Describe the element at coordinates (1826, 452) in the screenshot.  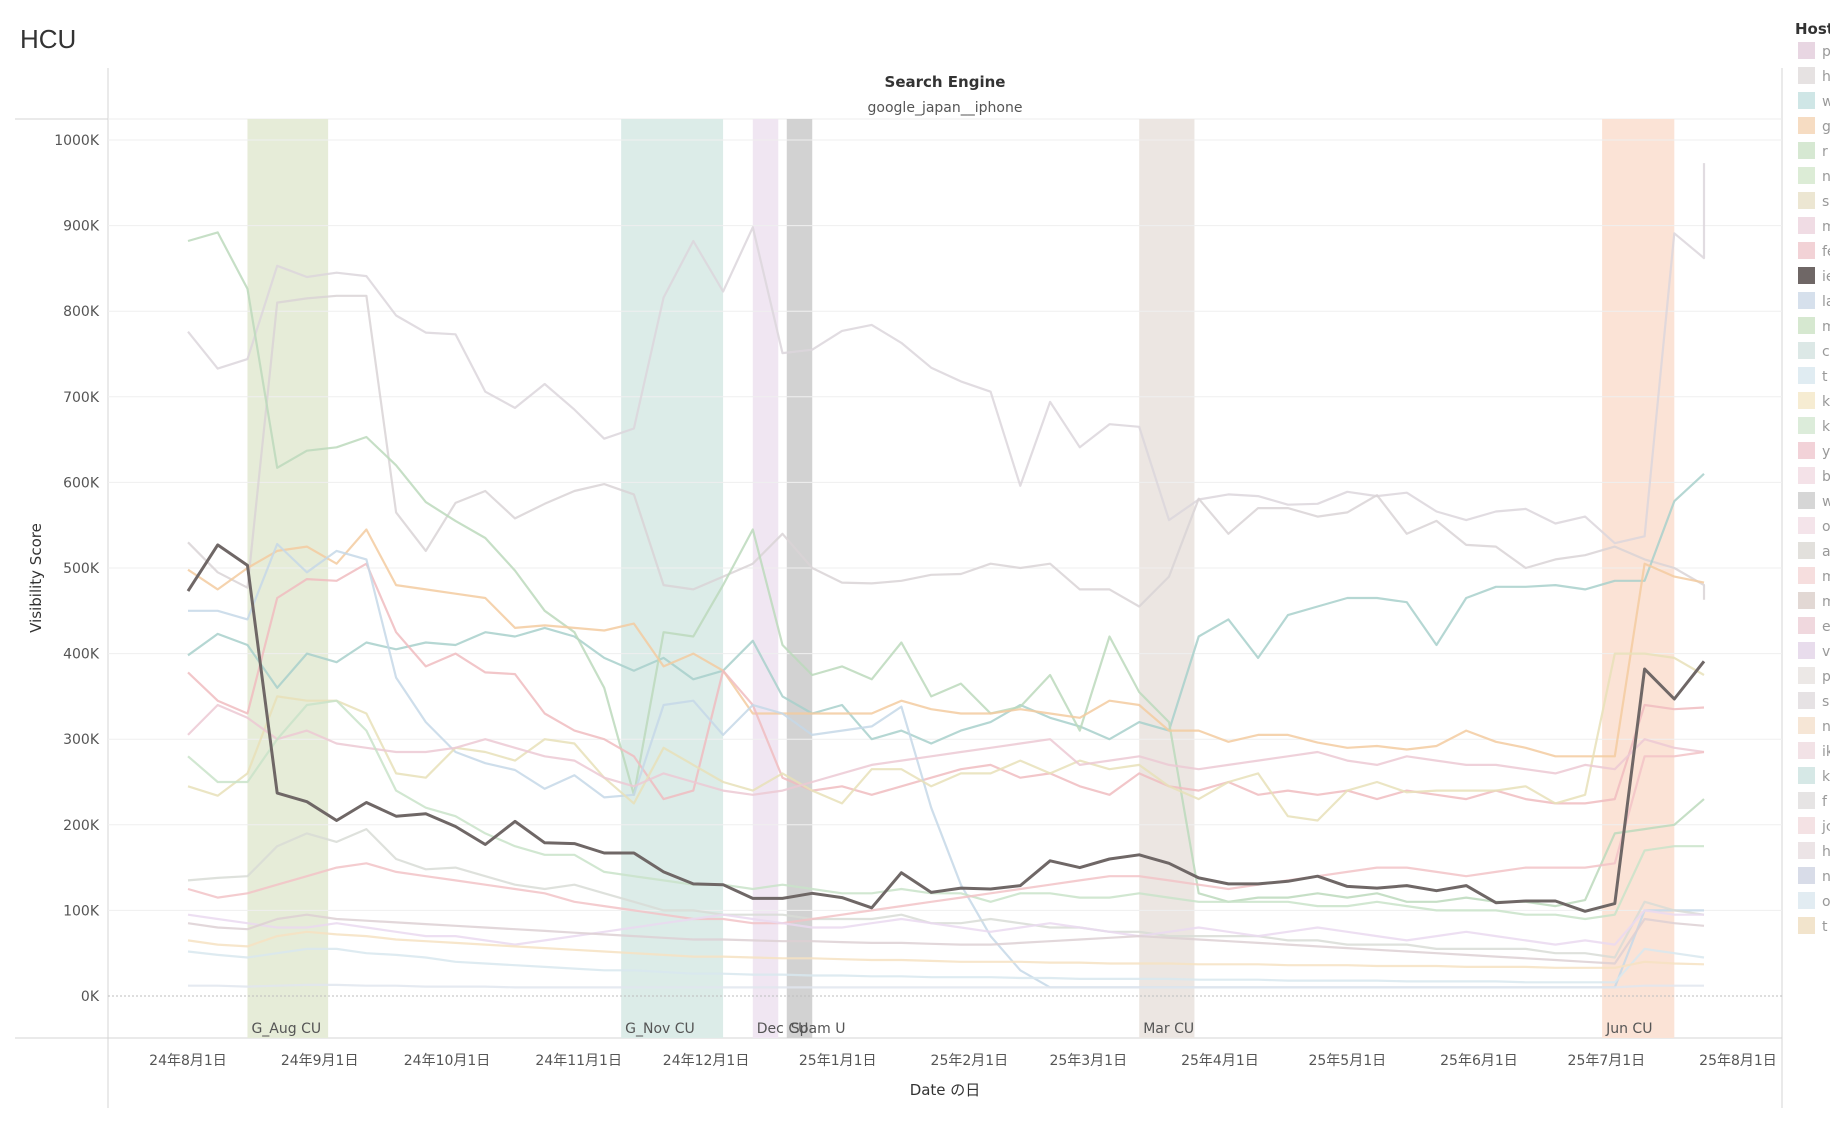
I see `legend-label-16: y` at that location.